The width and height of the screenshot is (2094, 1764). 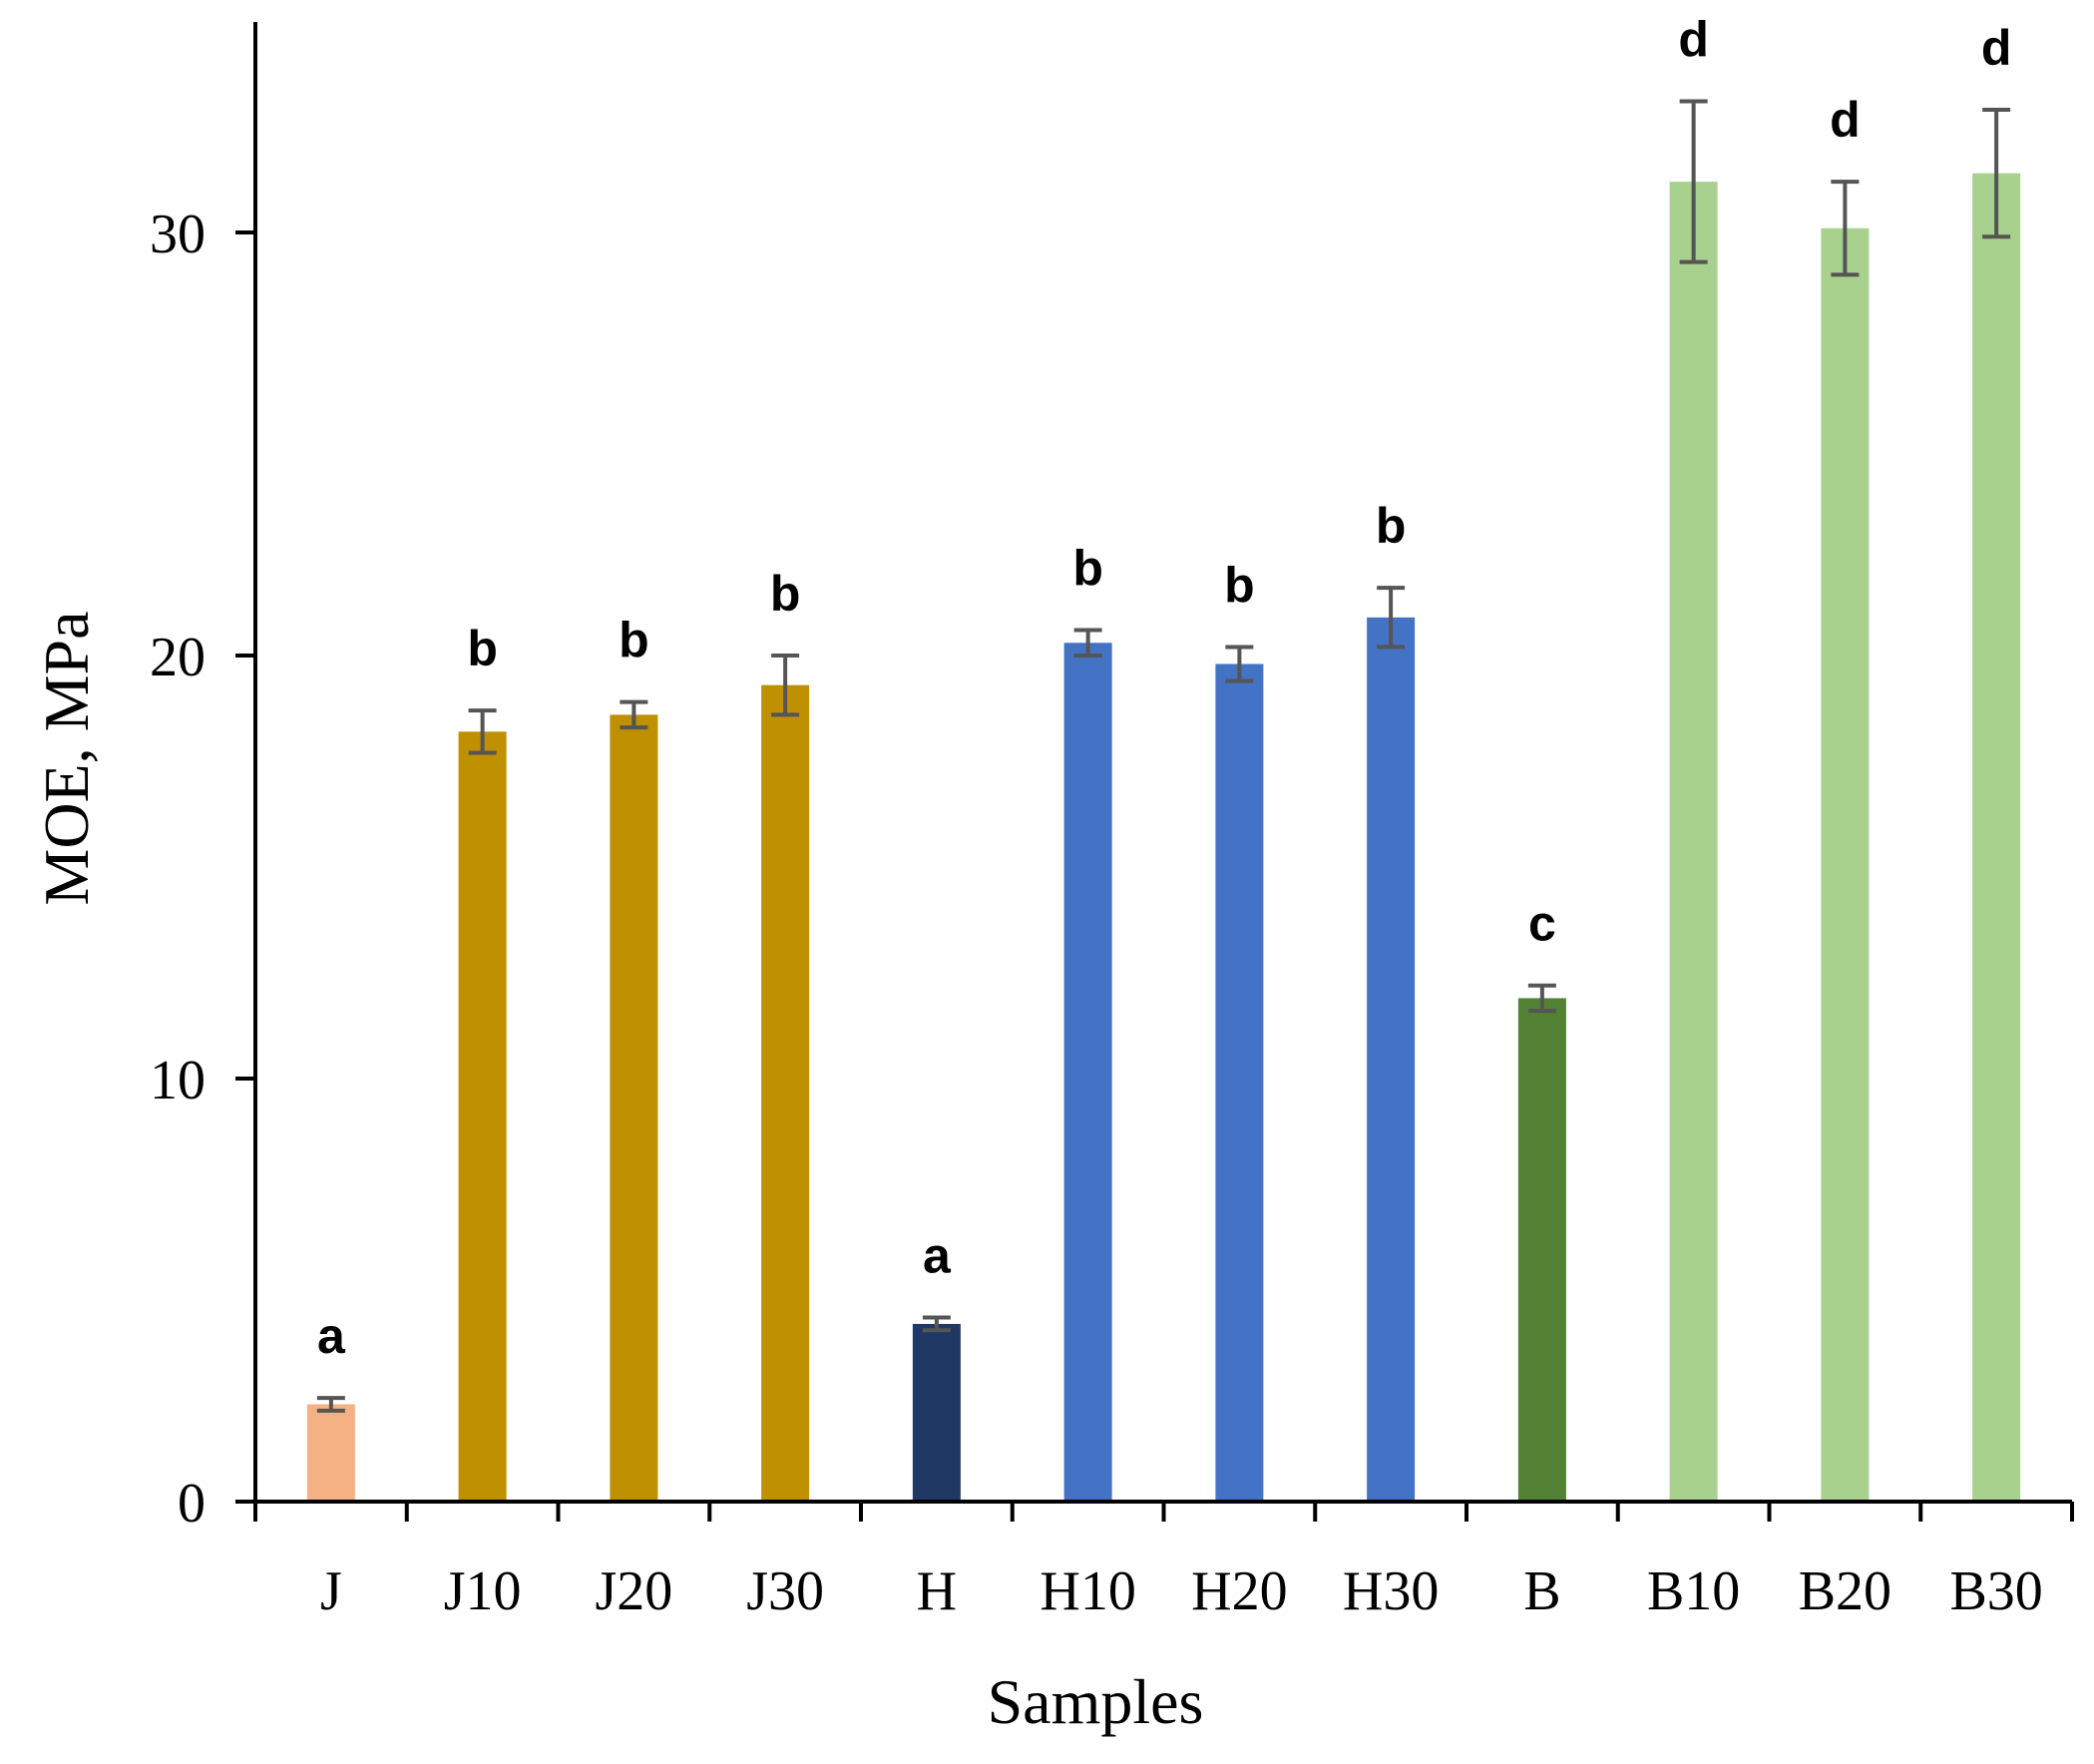 I want to click on significance-label-H20: b, so click(x=1239, y=586).